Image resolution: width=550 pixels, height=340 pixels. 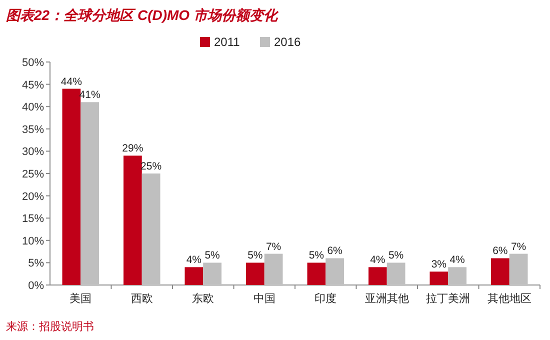 What do you see at coordinates (325, 298) in the screenshot?
I see `x-tick-label: 印度` at bounding box center [325, 298].